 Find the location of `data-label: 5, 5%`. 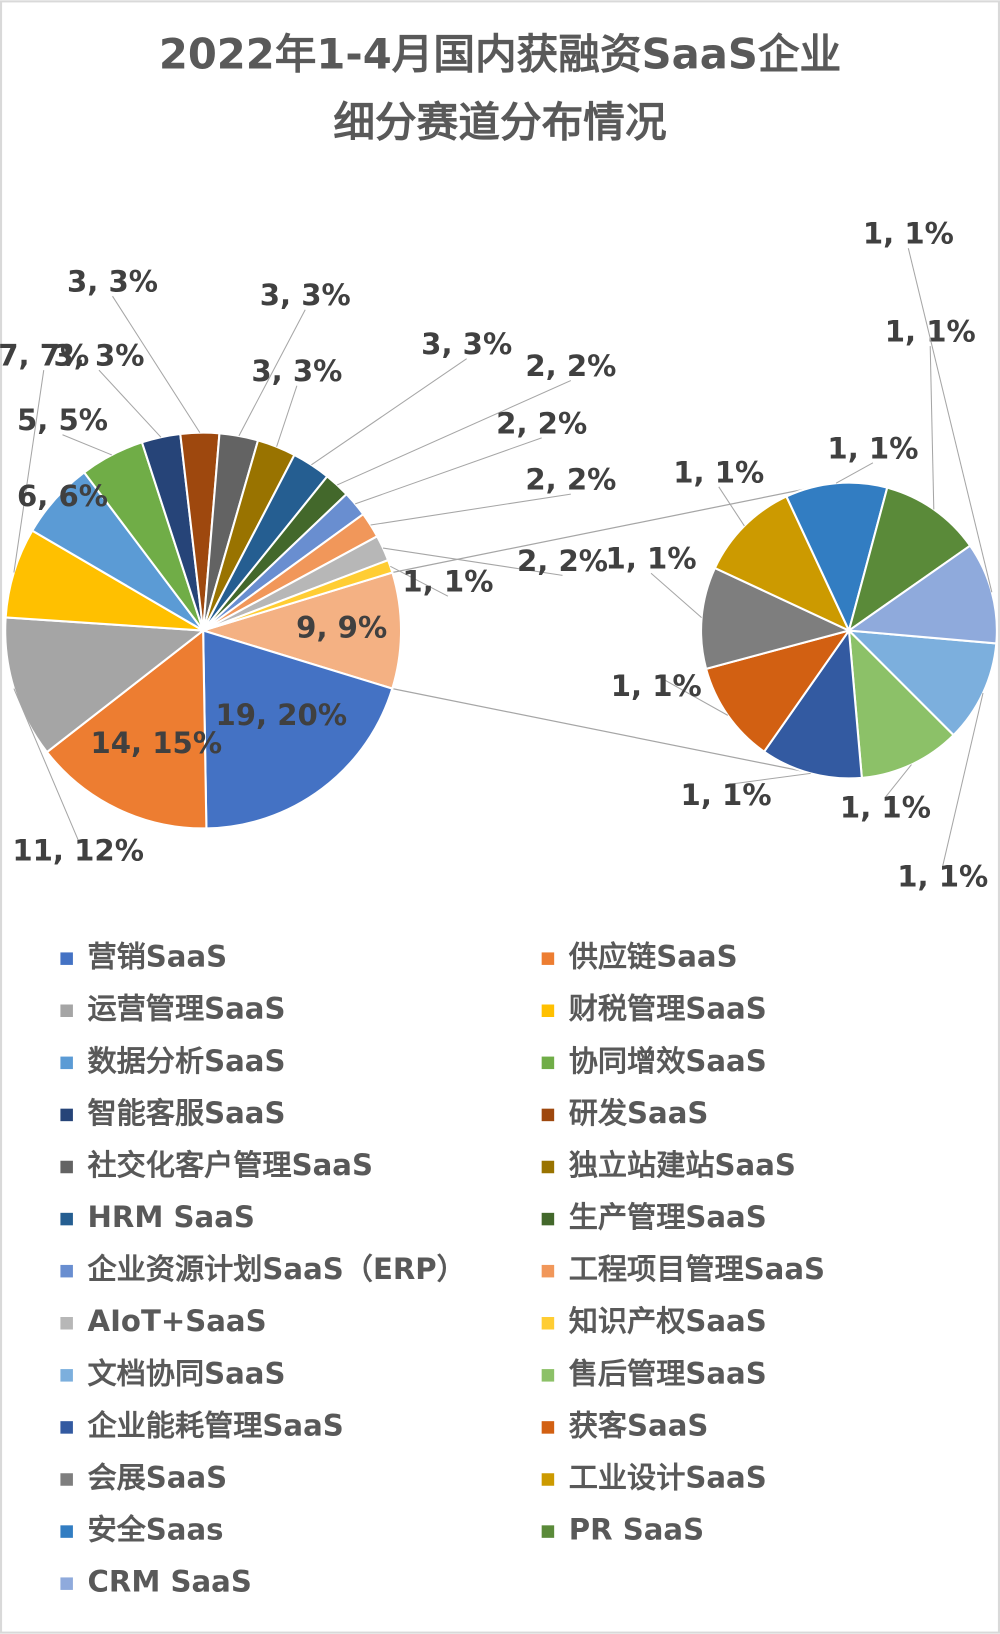

data-label: 5, 5% is located at coordinates (62, 420).